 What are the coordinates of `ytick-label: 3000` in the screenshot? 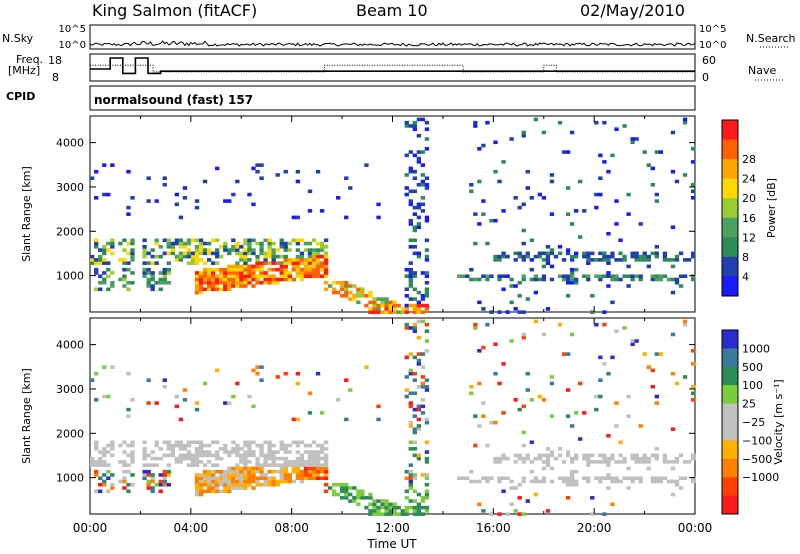 It's located at (70, 187).